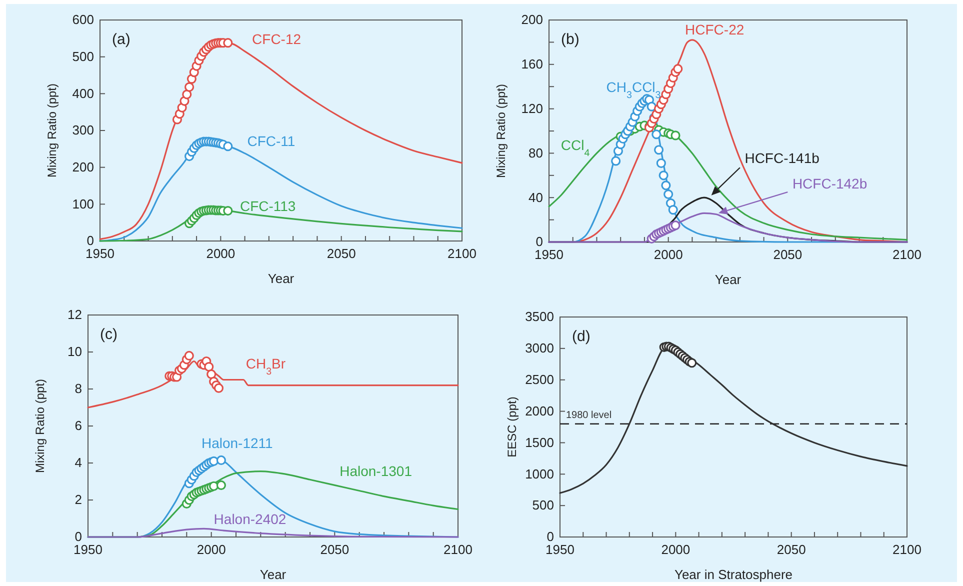 This screenshot has width=963, height=586. What do you see at coordinates (277, 38) in the screenshot?
I see `series-label: CFC-12` at bounding box center [277, 38].